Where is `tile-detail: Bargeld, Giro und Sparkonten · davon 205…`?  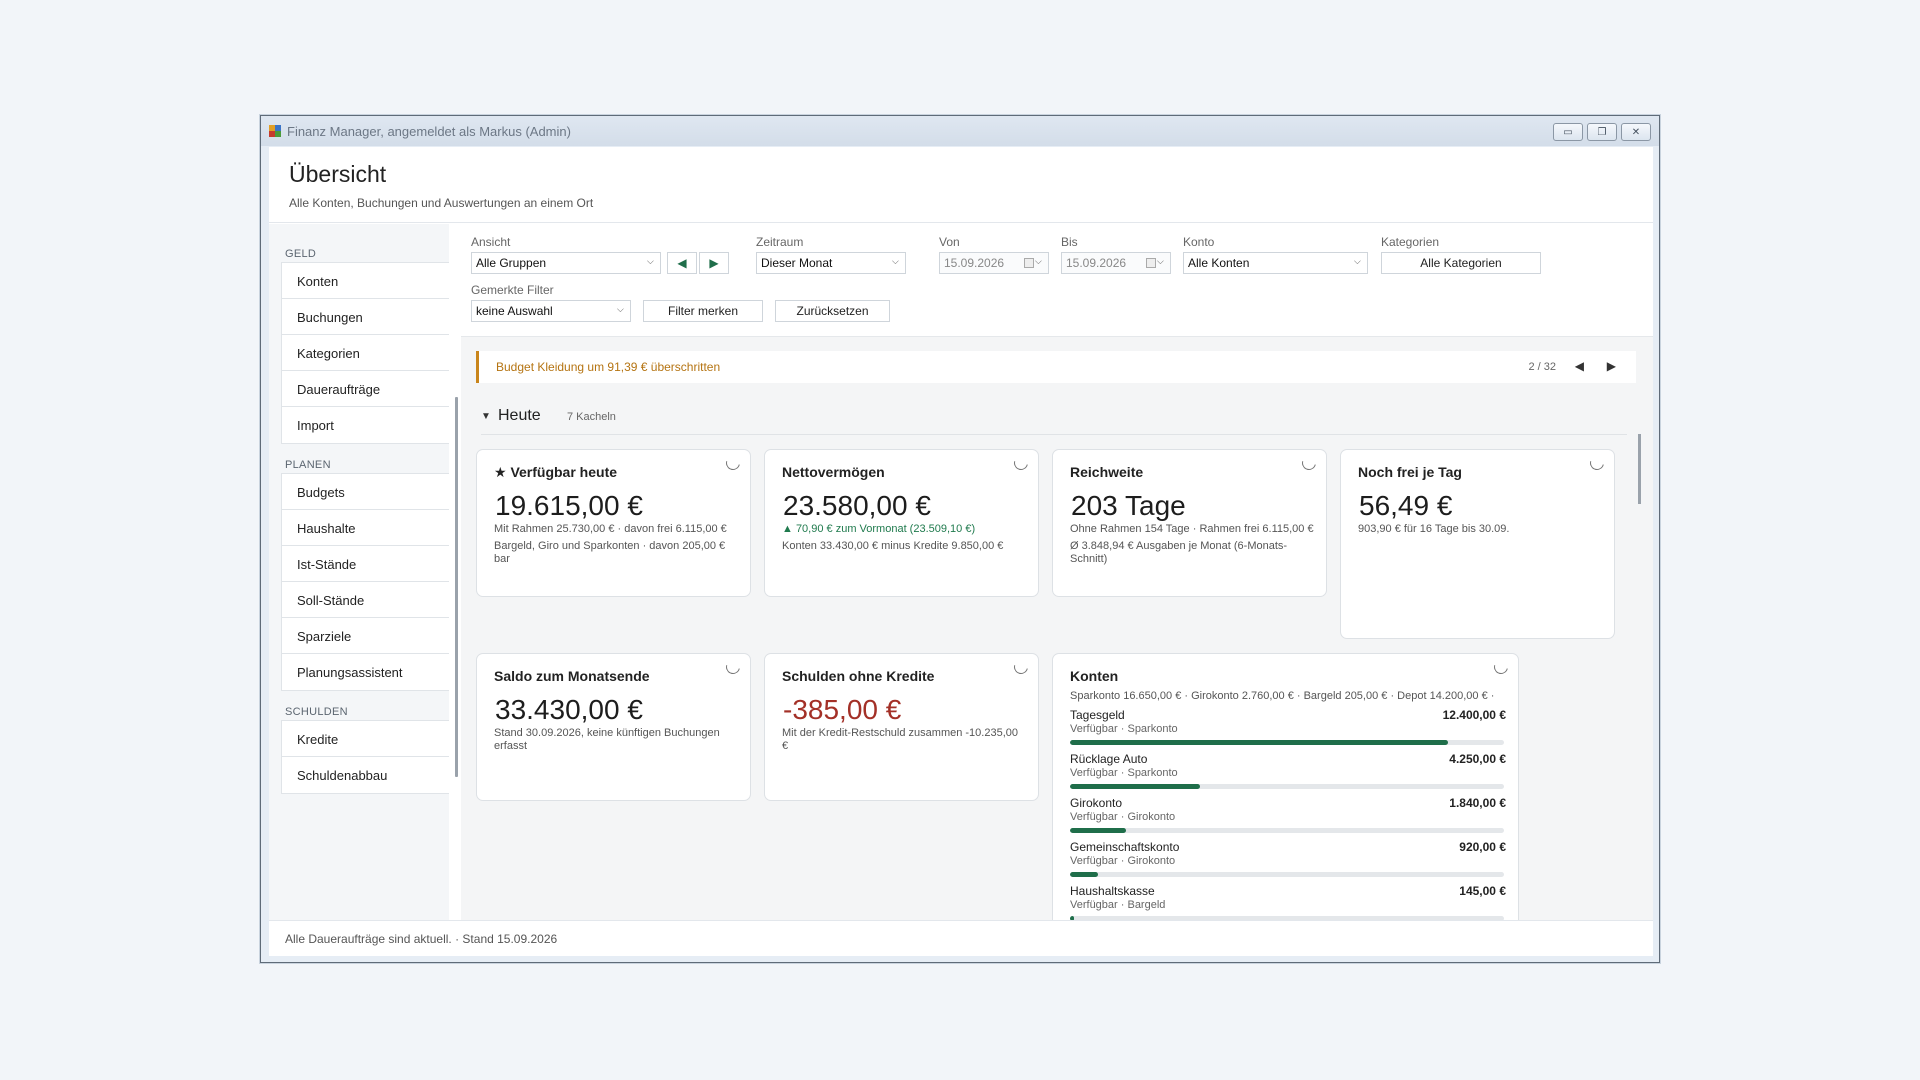 tile-detail: Bargeld, Giro und Sparkonten · davon 205… is located at coordinates (610, 552).